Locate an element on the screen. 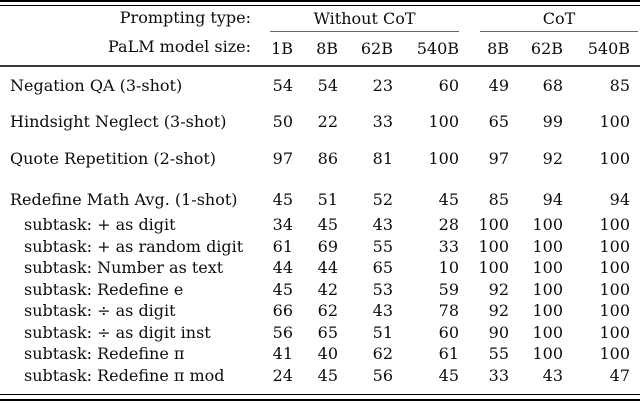  cell: 50 is located at coordinates (282, 121).